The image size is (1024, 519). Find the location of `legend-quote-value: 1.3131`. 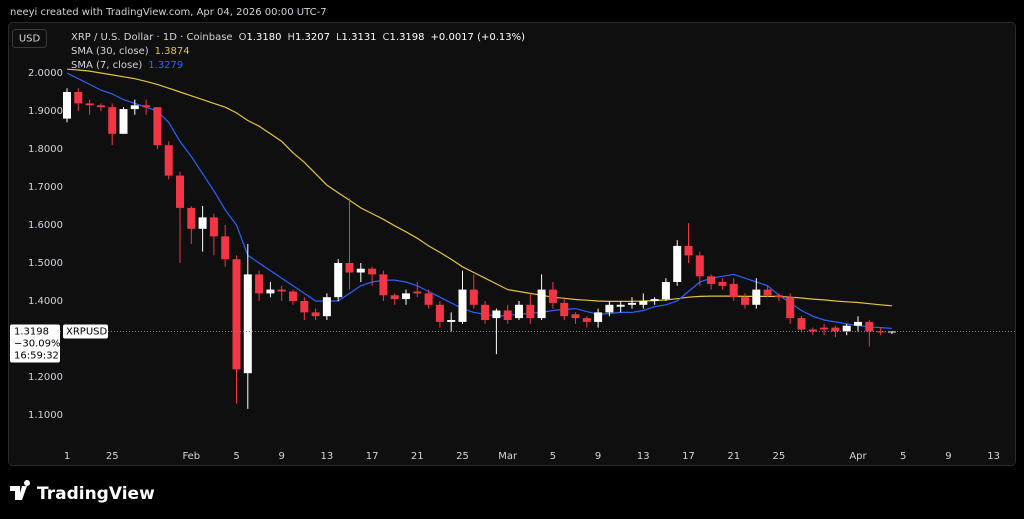

legend-quote-value: 1.3131 is located at coordinates (359, 37).